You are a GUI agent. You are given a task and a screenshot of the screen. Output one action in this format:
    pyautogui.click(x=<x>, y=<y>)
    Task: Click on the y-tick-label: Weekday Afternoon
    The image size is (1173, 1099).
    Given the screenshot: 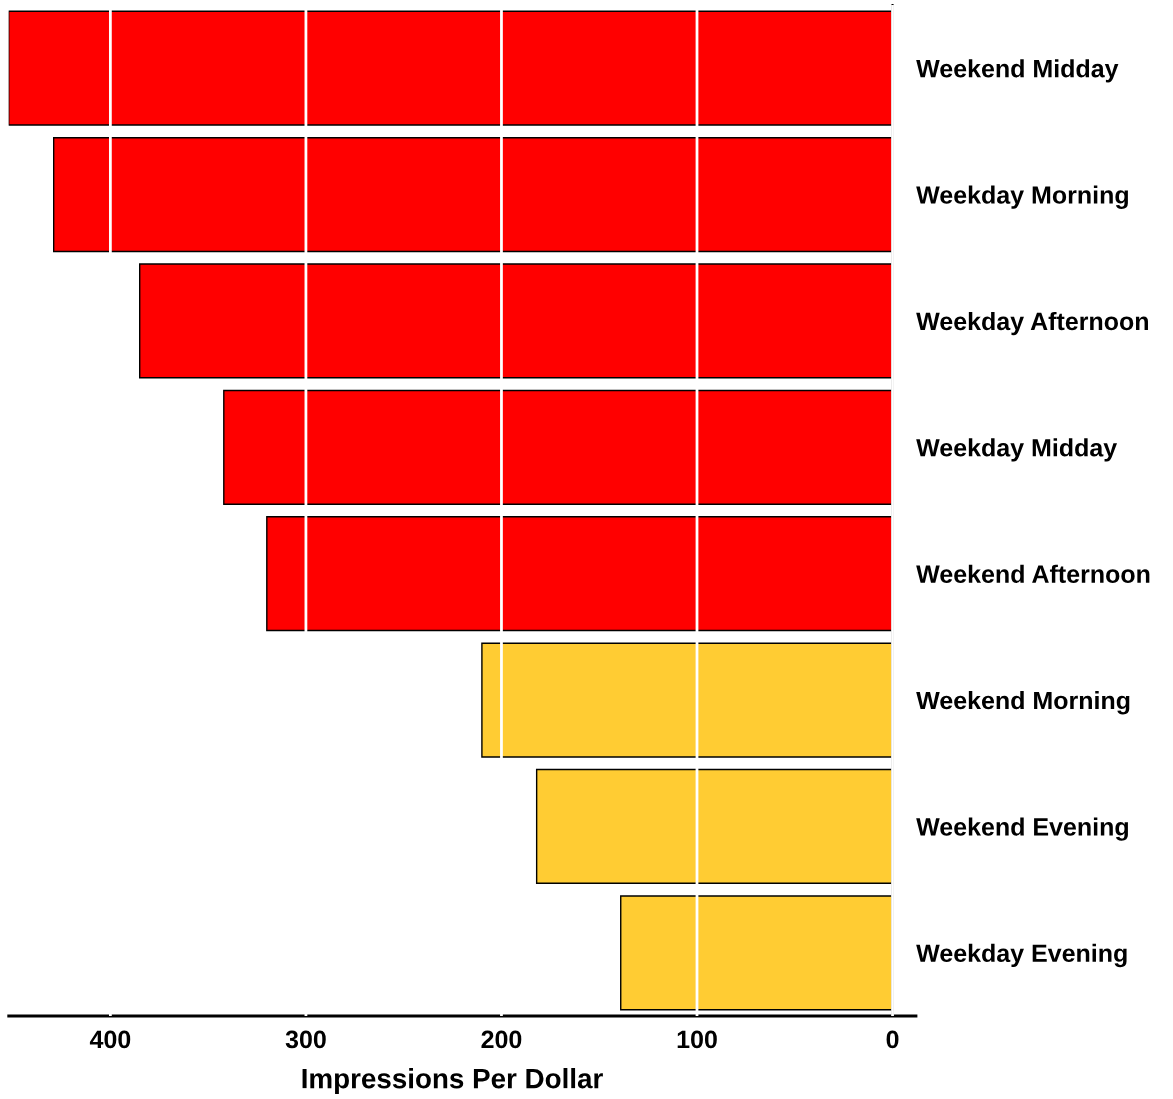 What is the action you would take?
    pyautogui.click(x=1032, y=323)
    